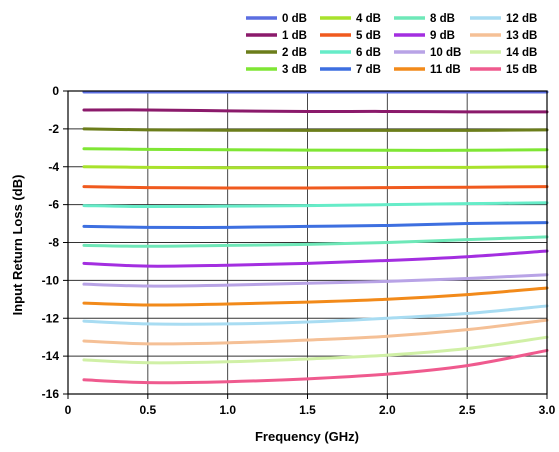 This screenshot has width=559, height=452. I want to click on legend-item-15-db: 15 dB, so click(503, 70).